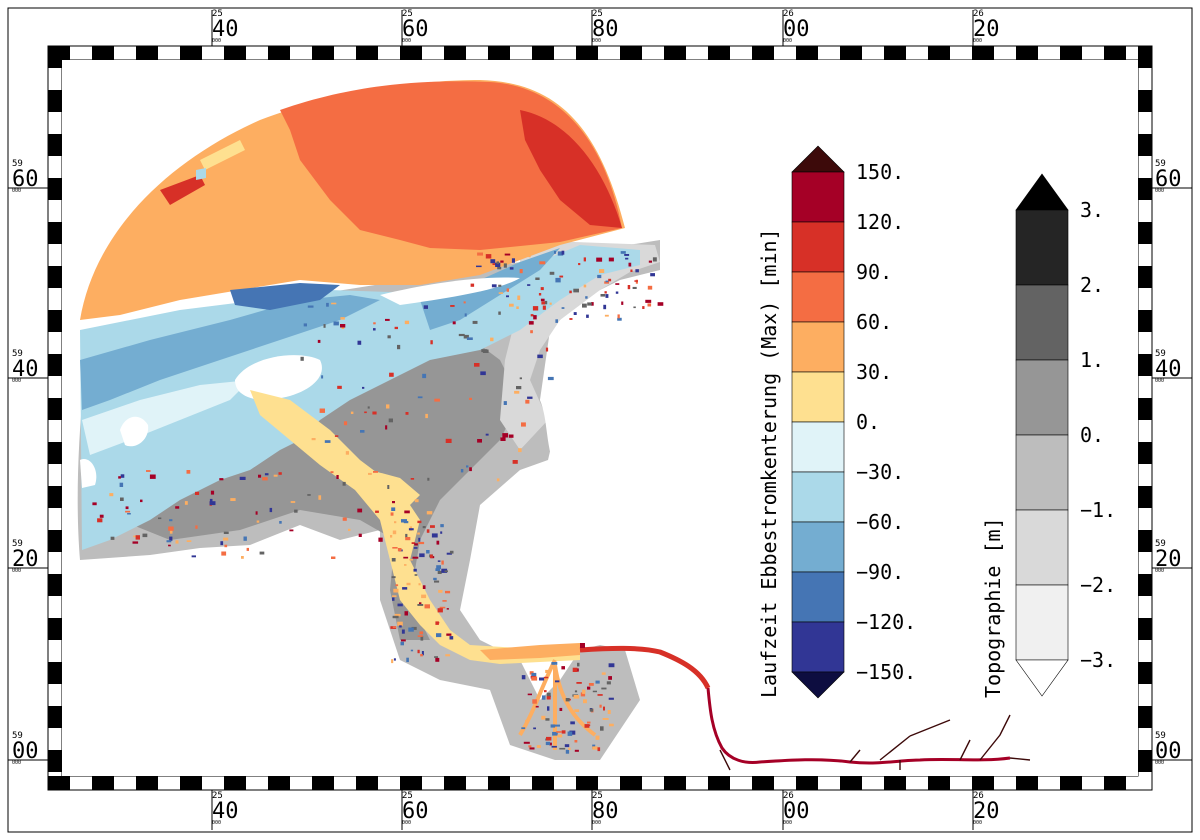 The width and height of the screenshot is (1200, 840). What do you see at coordinates (886, 672) in the screenshot?
I see `travel-legend-label: −150.` at bounding box center [886, 672].